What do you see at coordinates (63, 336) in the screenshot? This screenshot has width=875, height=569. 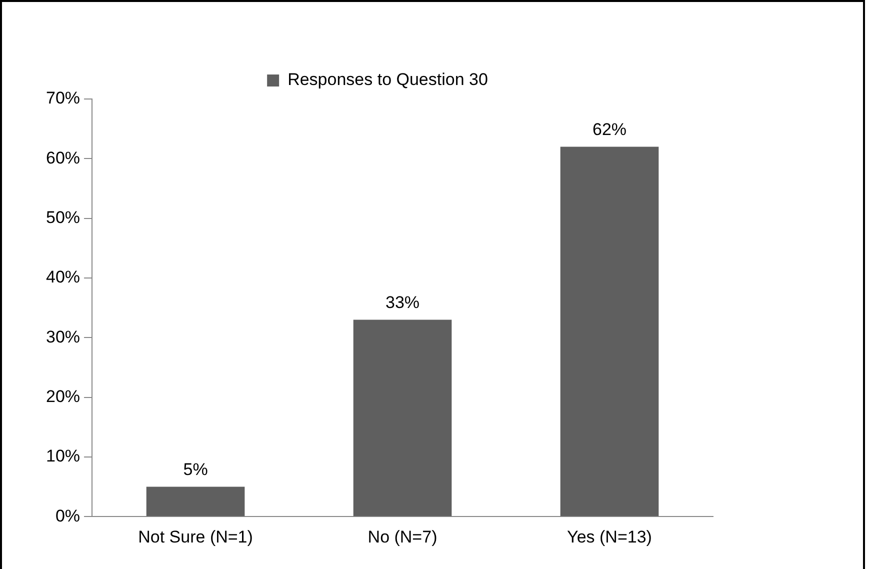 I see `y-tick-label: 30%` at bounding box center [63, 336].